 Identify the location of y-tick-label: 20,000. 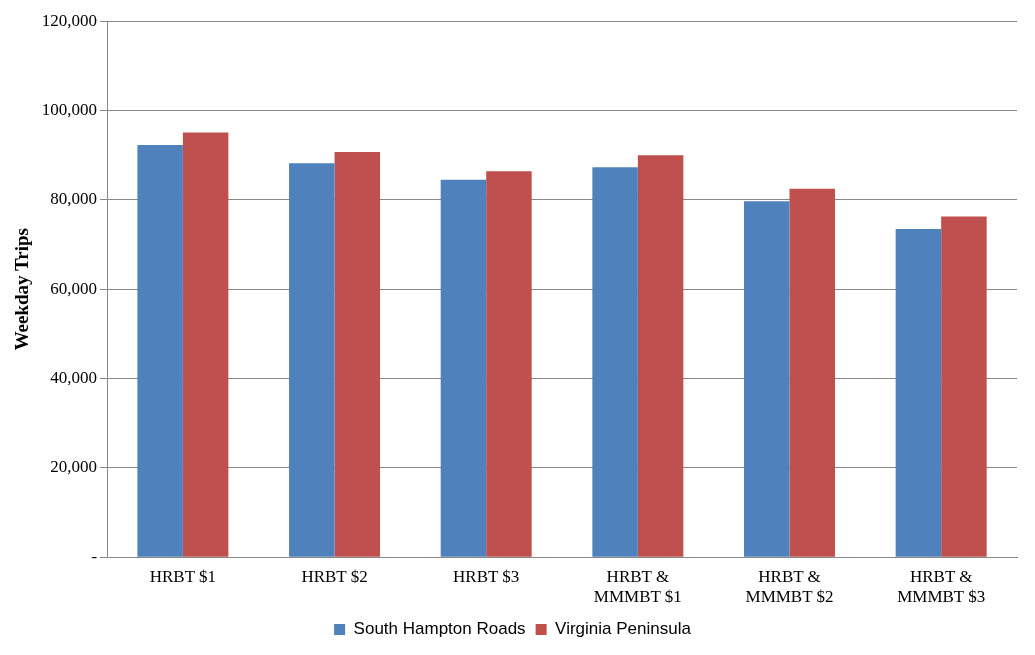
(74, 467).